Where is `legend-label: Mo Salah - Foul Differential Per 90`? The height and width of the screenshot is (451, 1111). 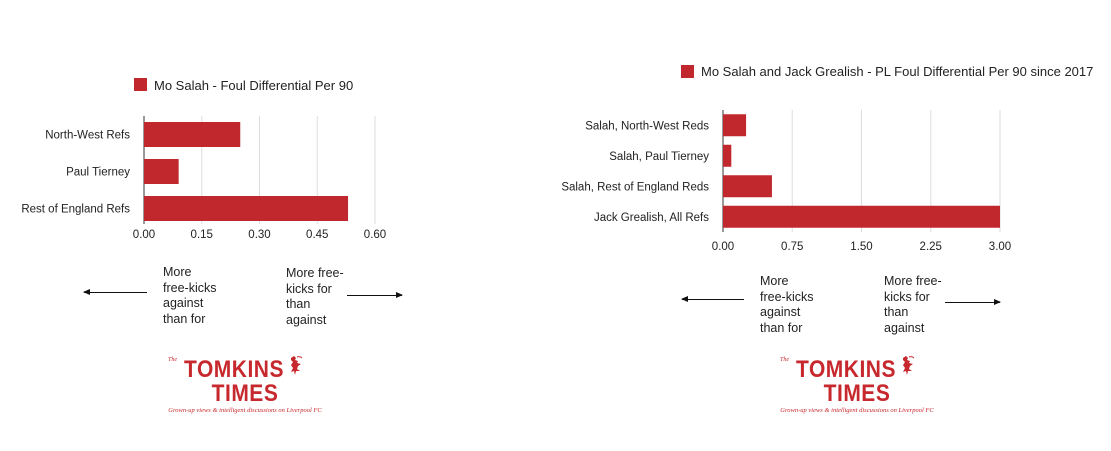
legend-label: Mo Salah - Foul Differential Per 90 is located at coordinates (253, 85).